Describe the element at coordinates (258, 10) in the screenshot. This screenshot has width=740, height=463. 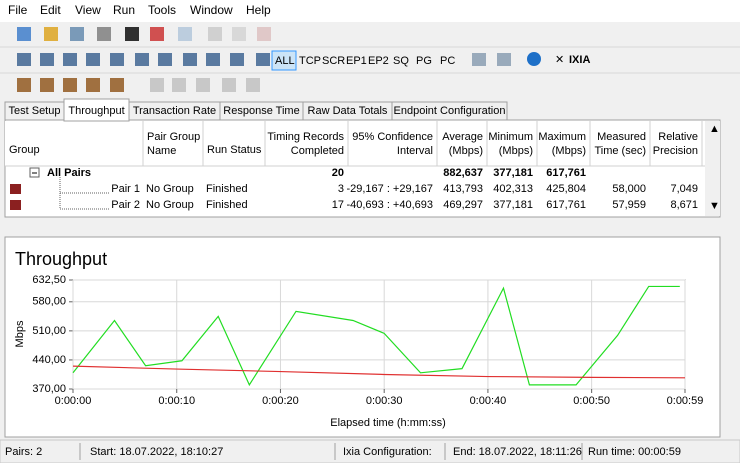
I see `menu-item: Help` at that location.